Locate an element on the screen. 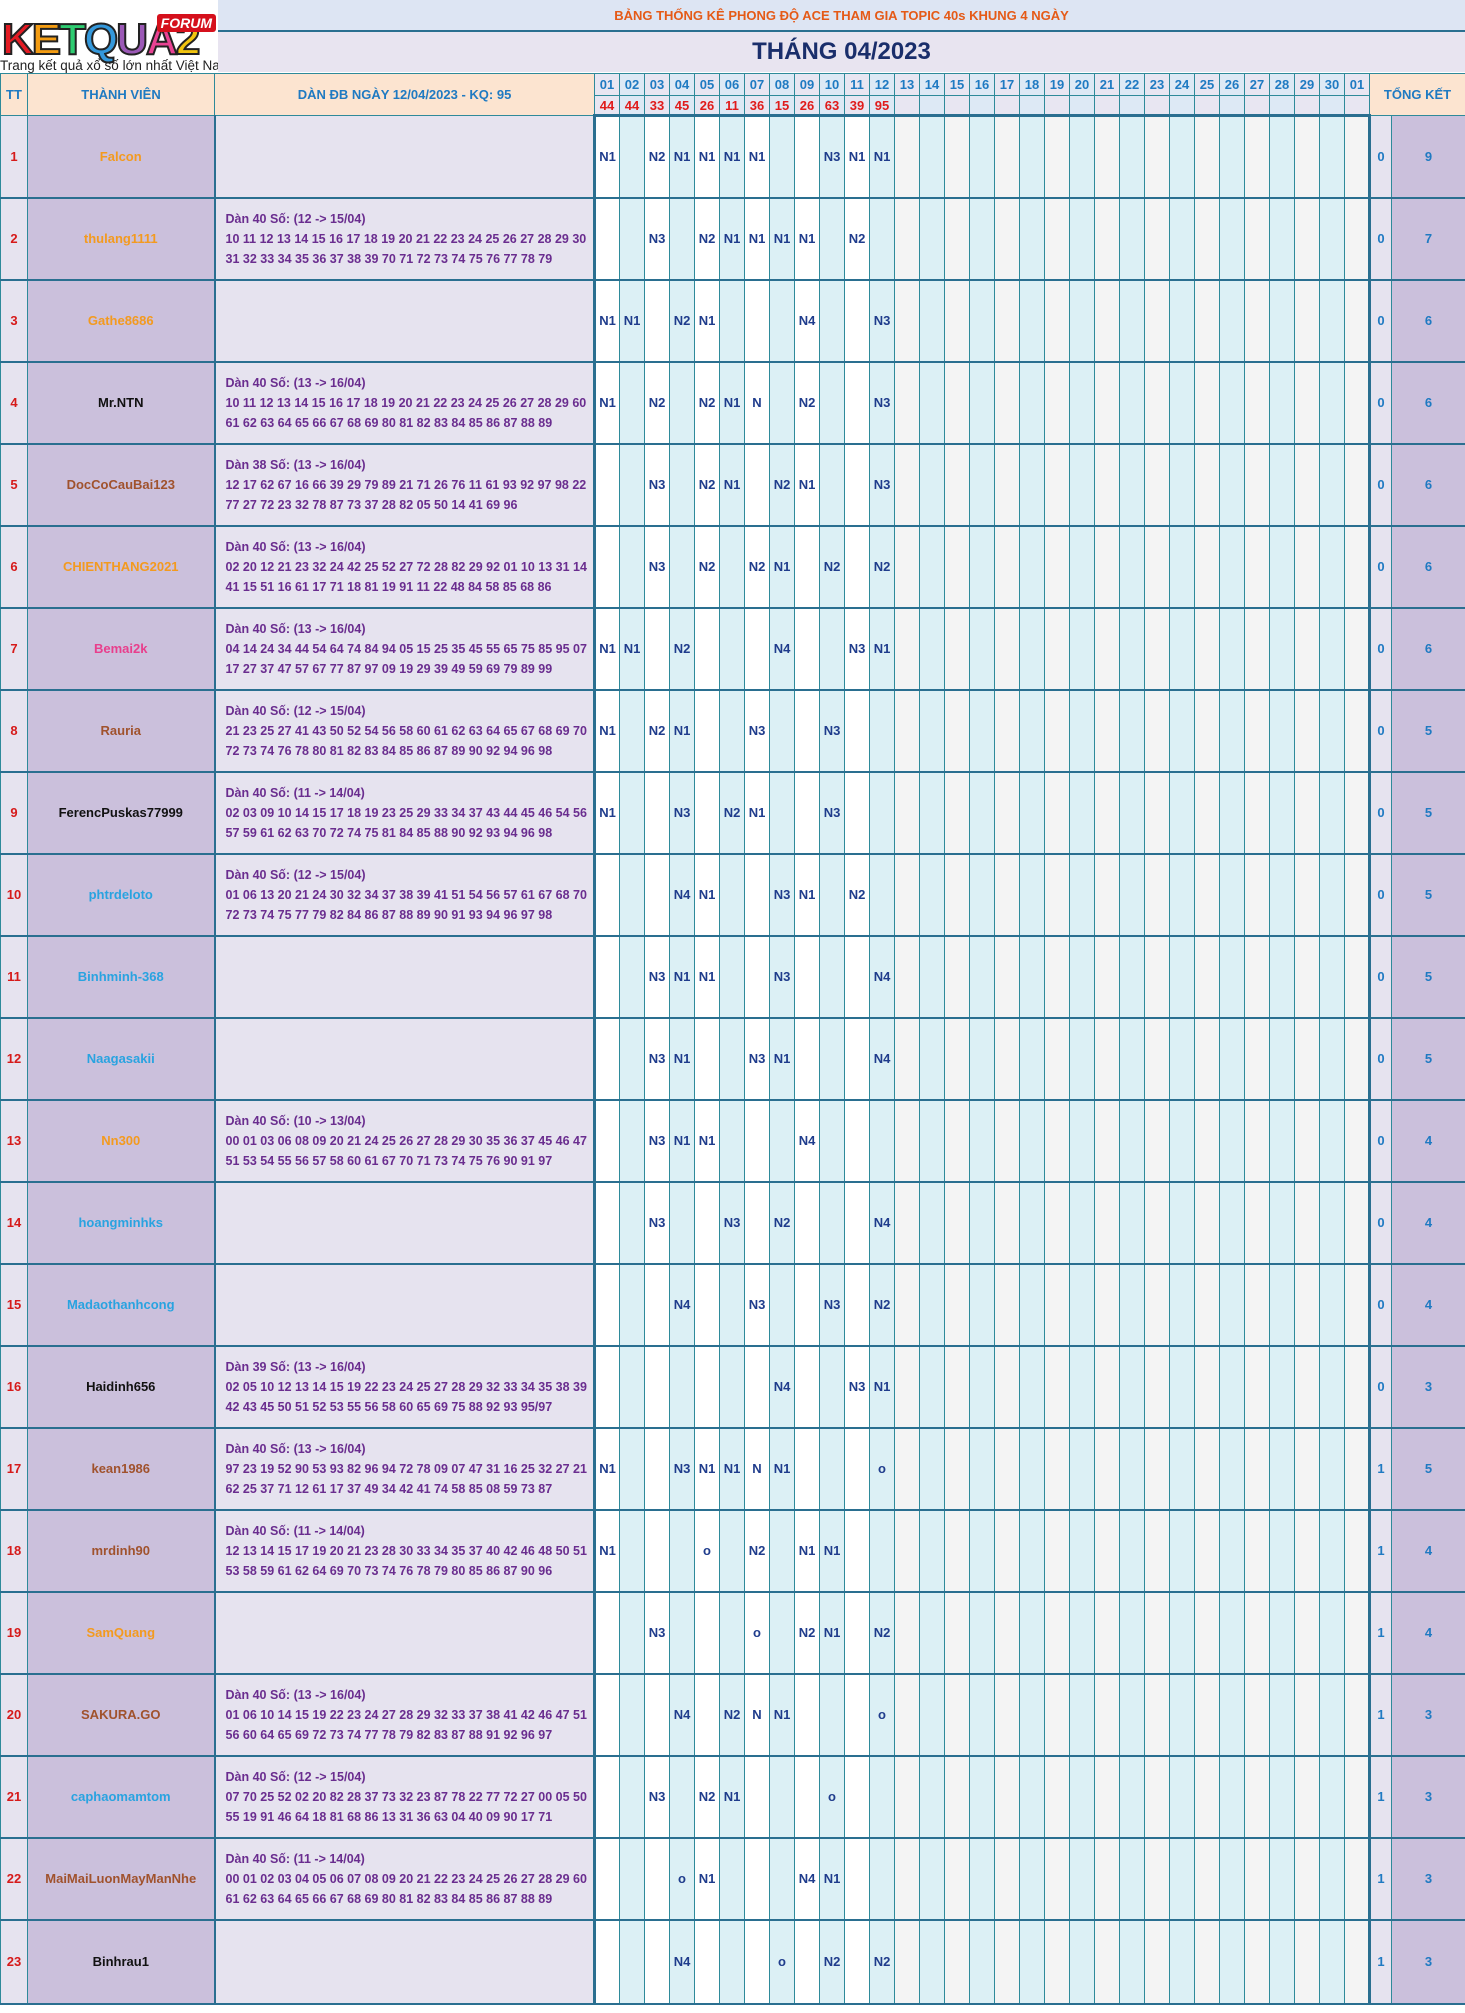 This screenshot has width=1465, height=2013. member-name: Gathe8686 is located at coordinates (121, 321).